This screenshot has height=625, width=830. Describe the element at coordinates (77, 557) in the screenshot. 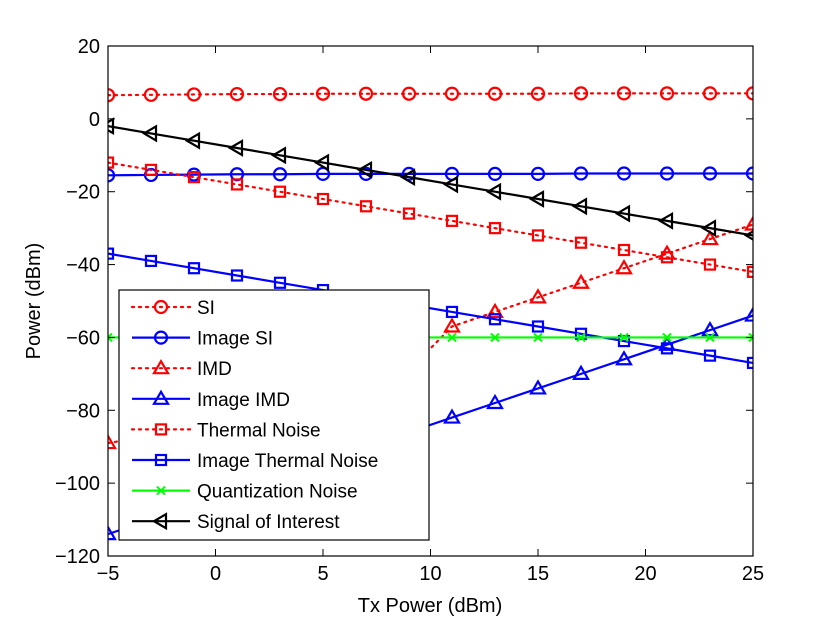

I see `y-tick-label: −120` at that location.